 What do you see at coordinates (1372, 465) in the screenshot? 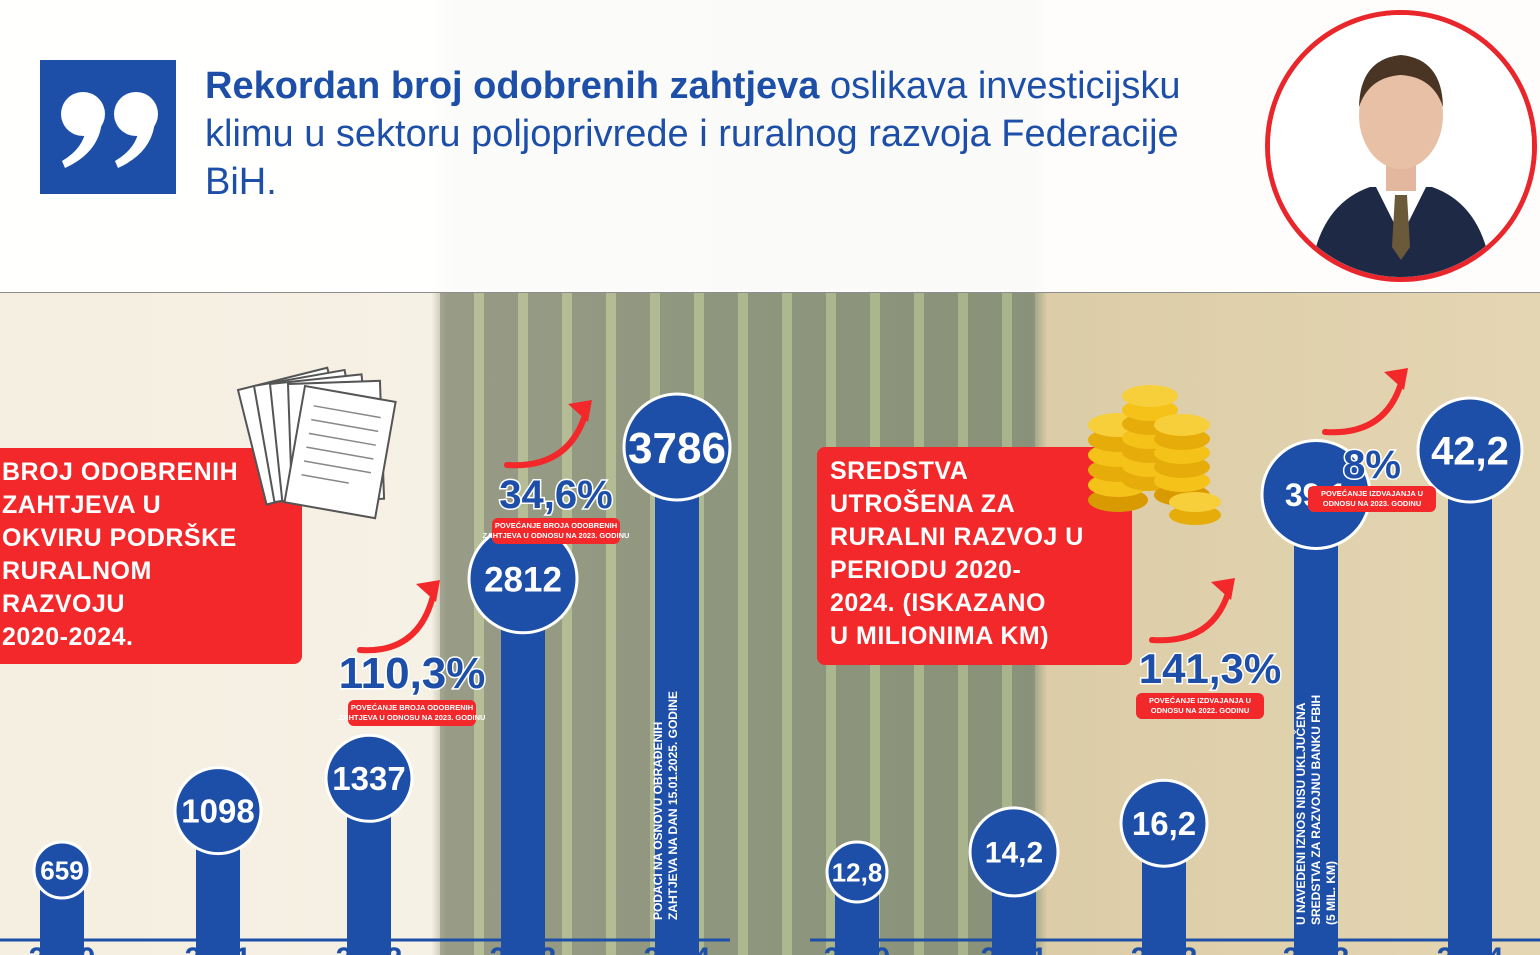
I see `growth-percent-label: 8%` at bounding box center [1372, 465].